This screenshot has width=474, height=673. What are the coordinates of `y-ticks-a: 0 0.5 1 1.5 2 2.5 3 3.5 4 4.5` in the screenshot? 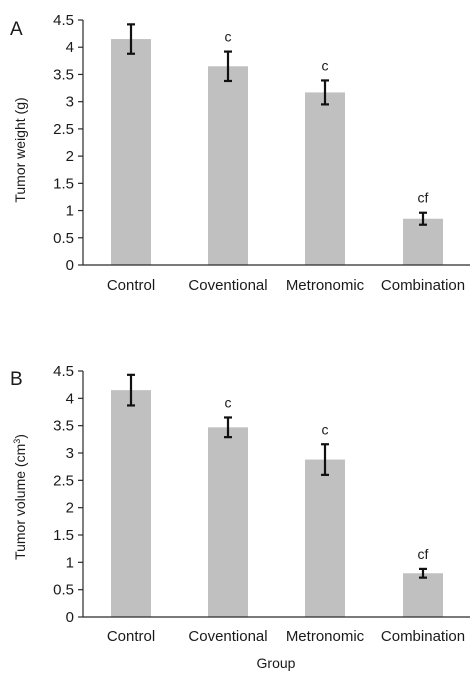 It's located at (68, 143).